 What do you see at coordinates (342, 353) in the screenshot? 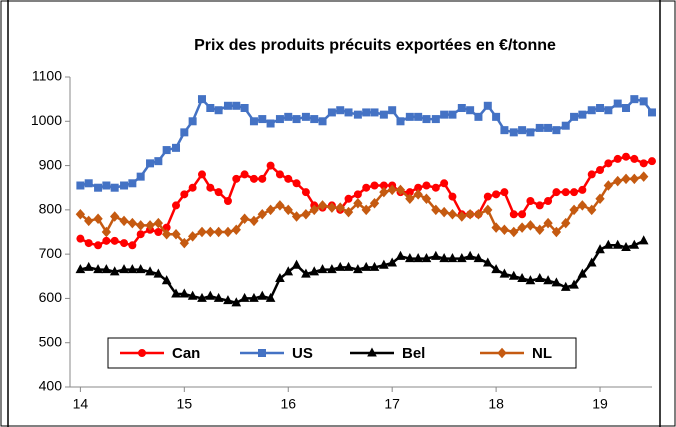
I see `legend-box` at bounding box center [342, 353].